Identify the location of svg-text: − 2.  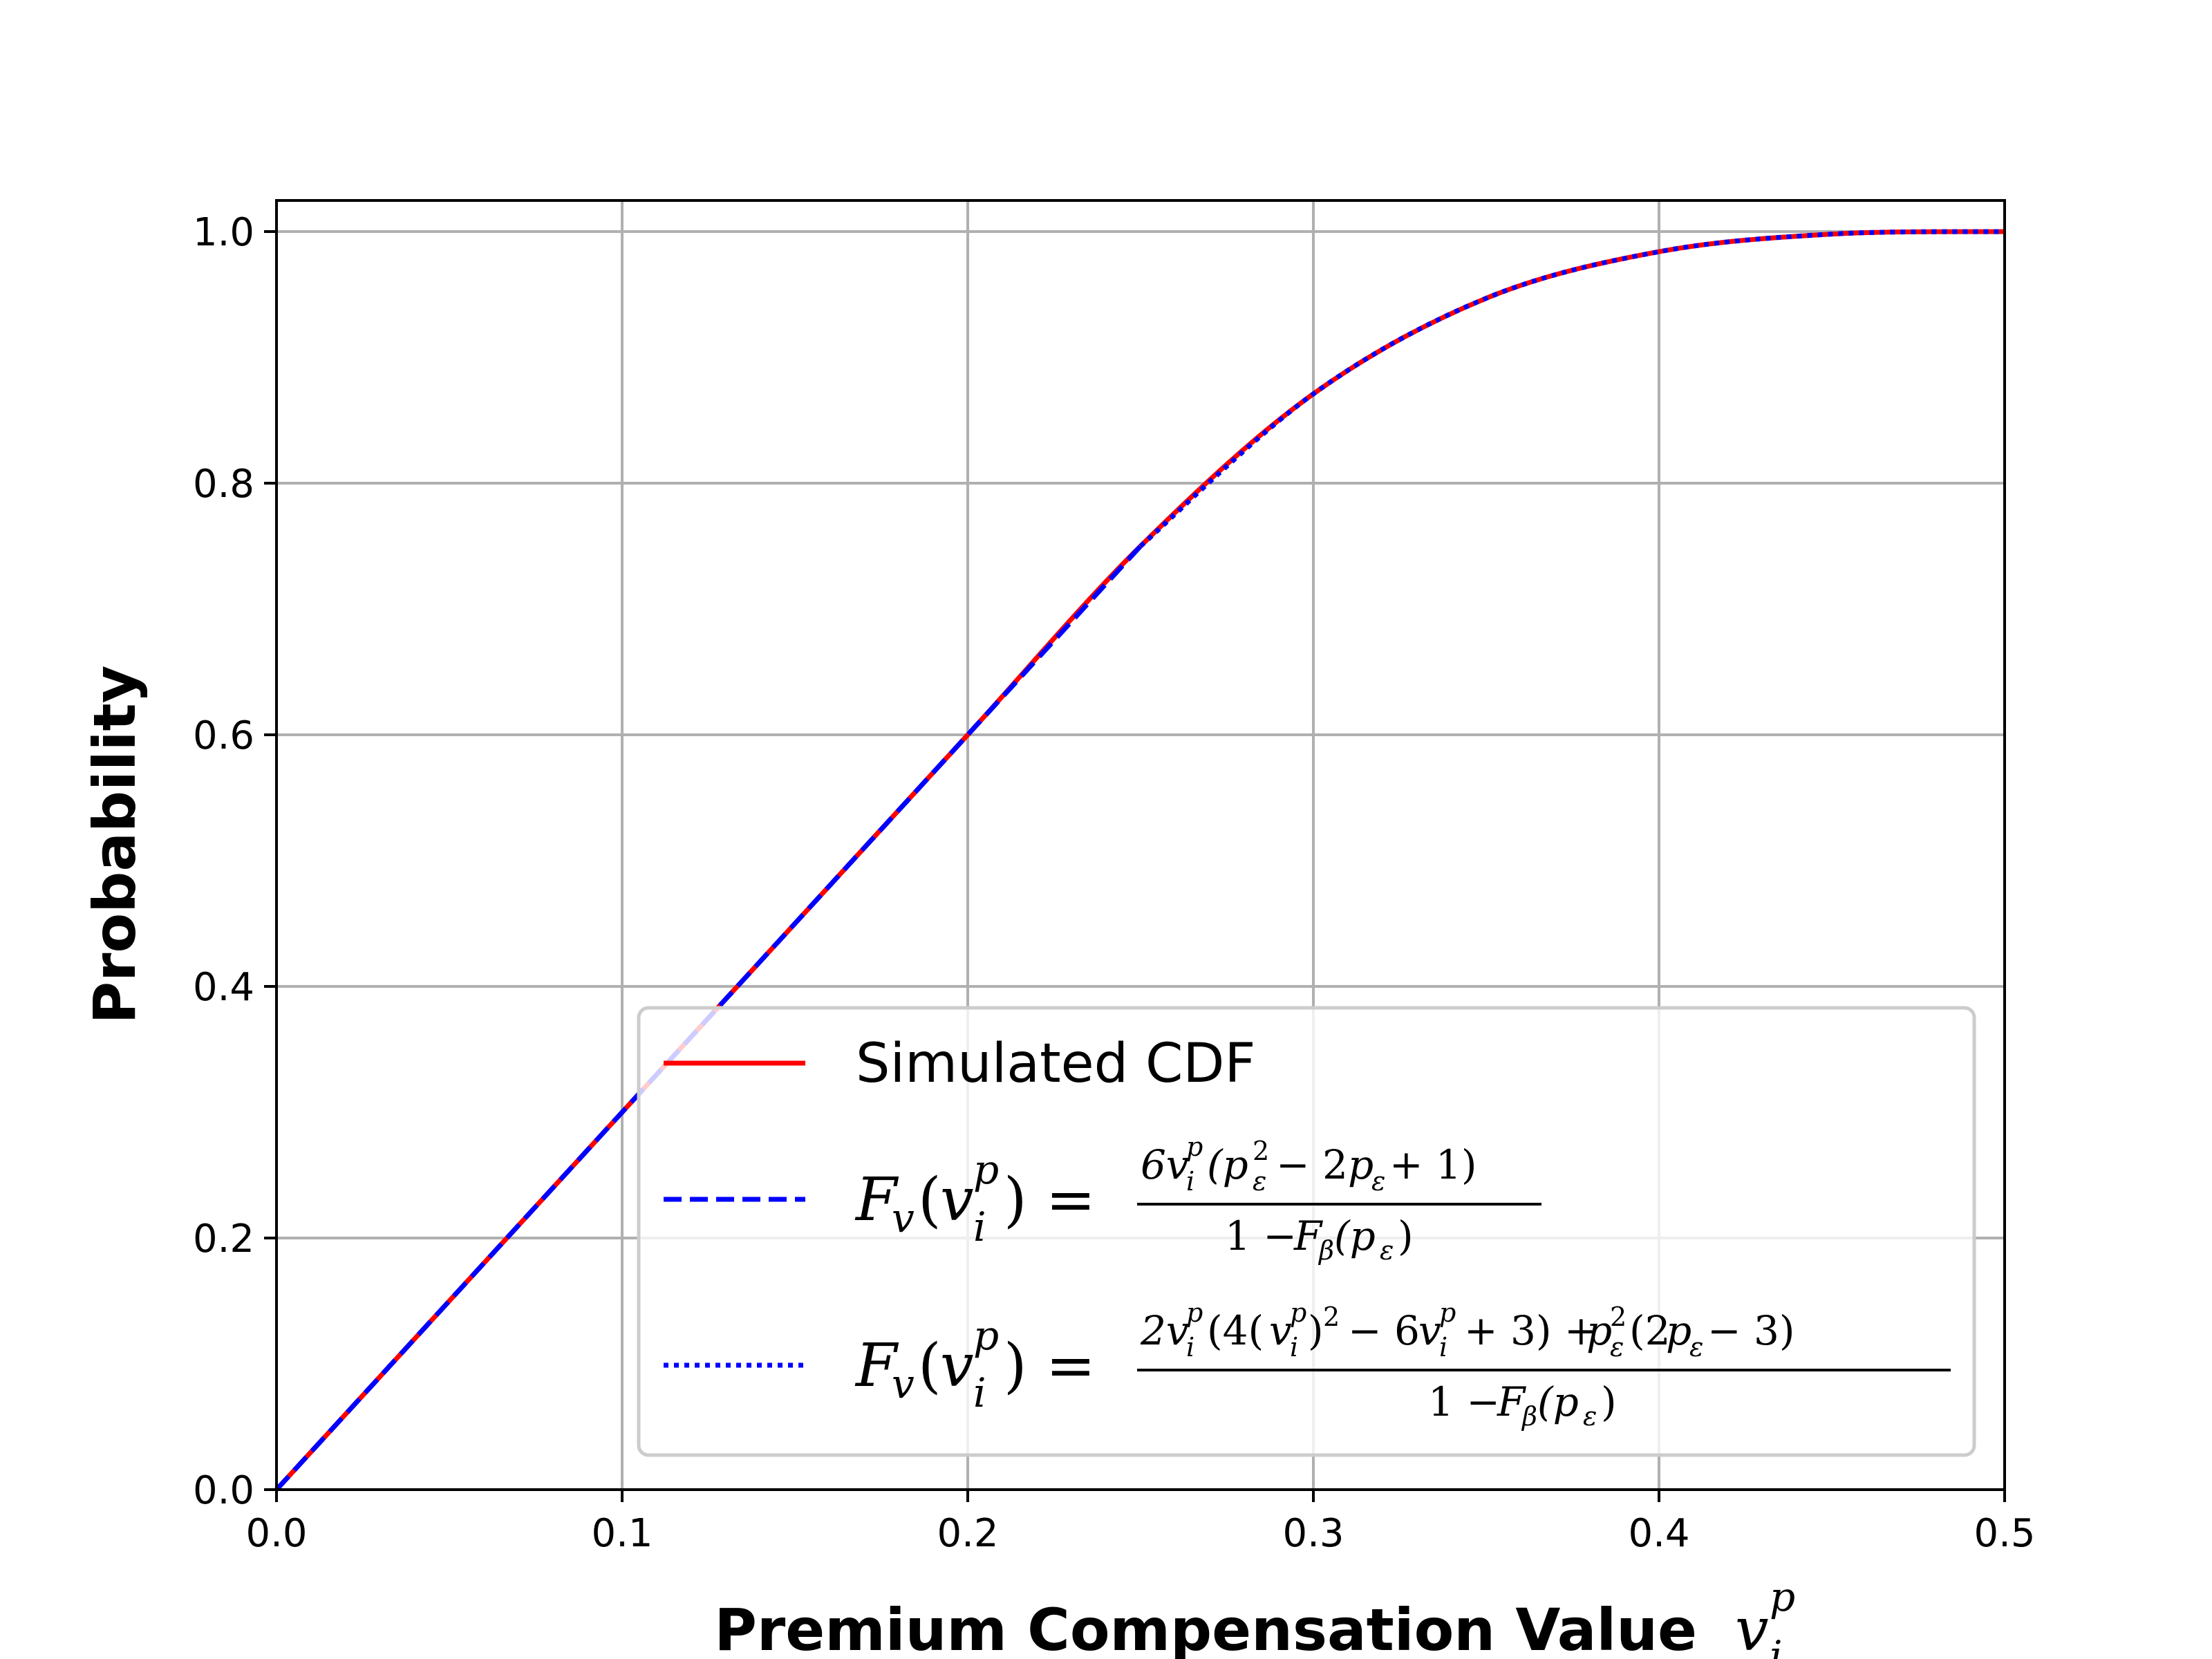
(1312, 1164).